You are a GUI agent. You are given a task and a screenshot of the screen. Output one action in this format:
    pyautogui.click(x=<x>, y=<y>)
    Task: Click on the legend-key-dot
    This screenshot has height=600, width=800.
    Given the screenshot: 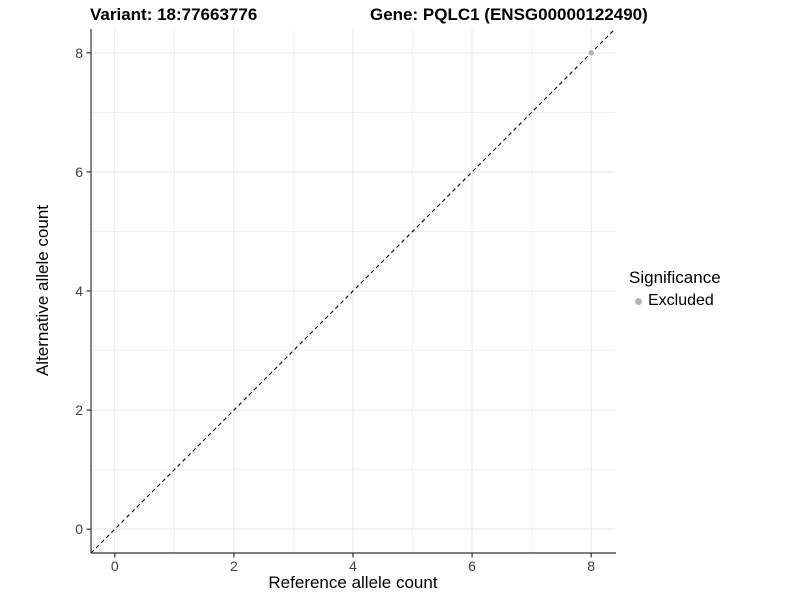 What is the action you would take?
    pyautogui.click(x=638, y=301)
    